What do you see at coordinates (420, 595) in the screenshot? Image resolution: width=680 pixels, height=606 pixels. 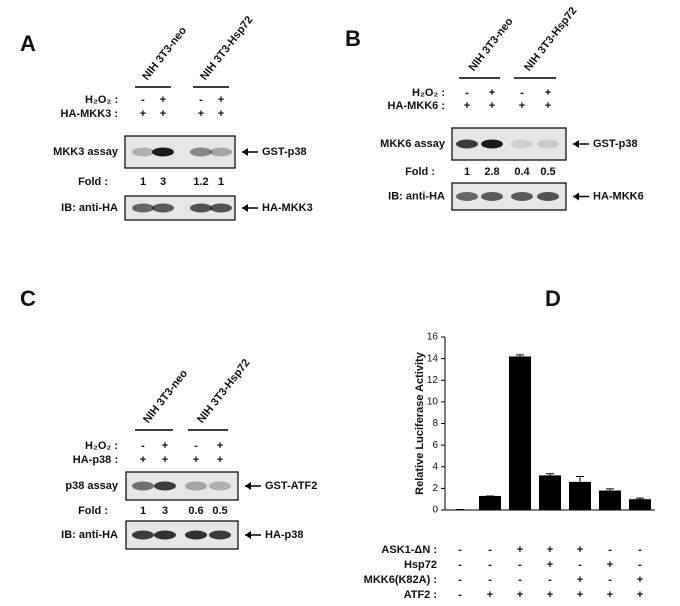 I see `condition-label: ATF2 :` at bounding box center [420, 595].